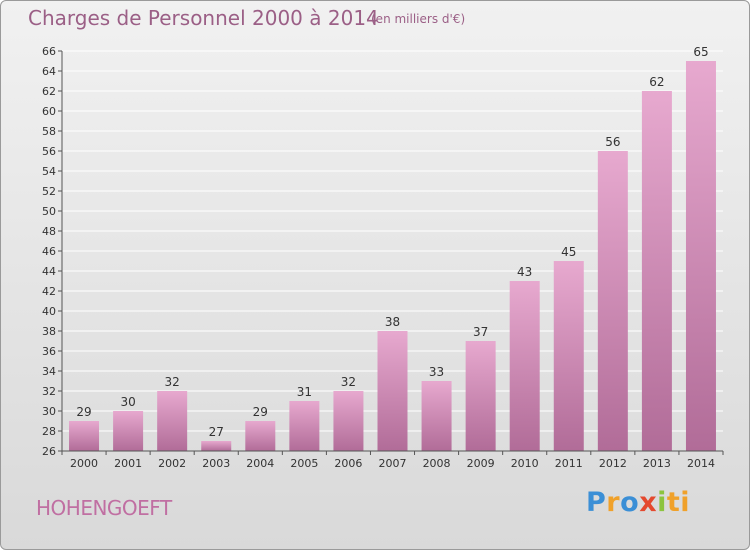 The image size is (750, 550). What do you see at coordinates (612, 142) in the screenshot?
I see `data-label: 56` at bounding box center [612, 142].